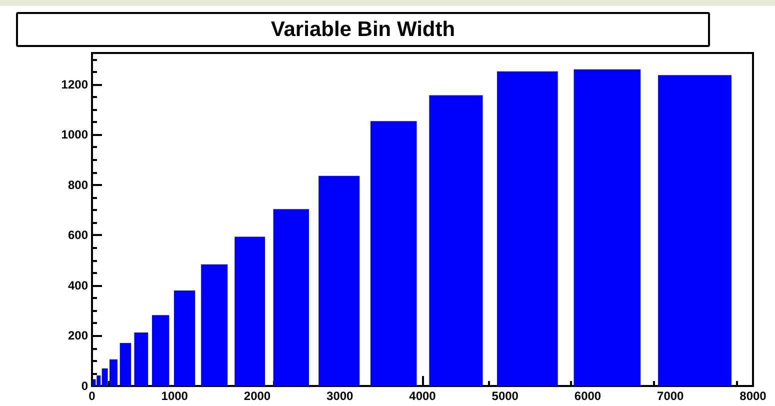 Image resolution: width=775 pixels, height=406 pixels. What do you see at coordinates (78, 185) in the screenshot?
I see `y-tick-label: 800` at bounding box center [78, 185].